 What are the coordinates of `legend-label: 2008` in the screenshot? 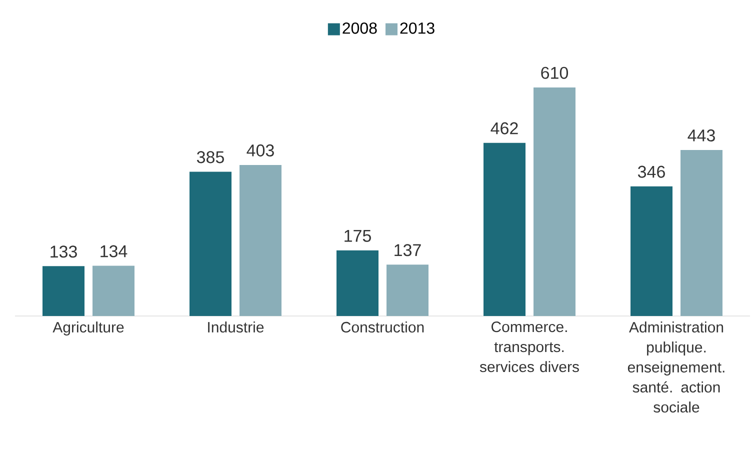 It's located at (359, 28).